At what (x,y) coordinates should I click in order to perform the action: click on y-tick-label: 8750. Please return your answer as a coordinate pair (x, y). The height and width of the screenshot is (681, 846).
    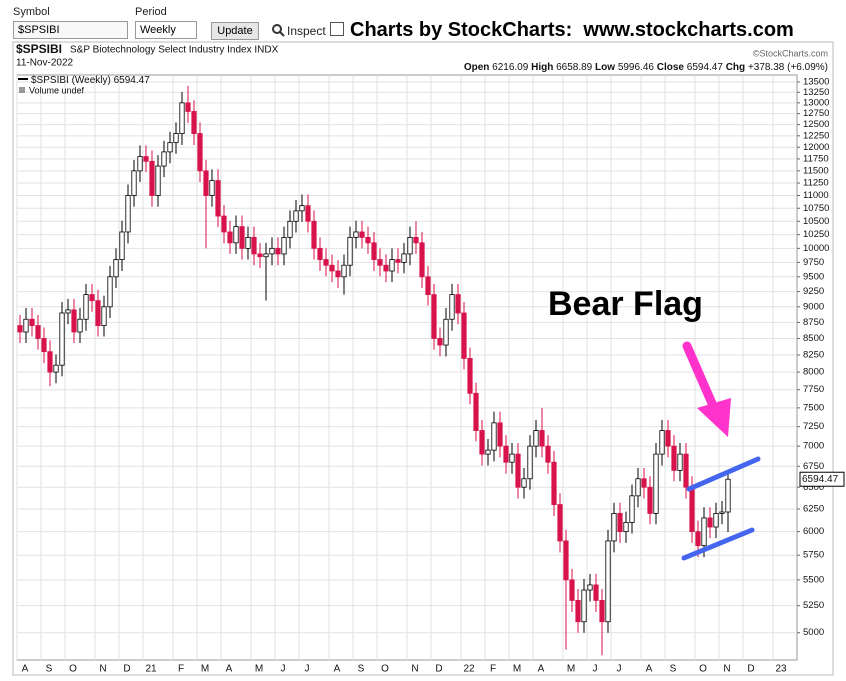
    Looking at the image, I should click on (813, 322).